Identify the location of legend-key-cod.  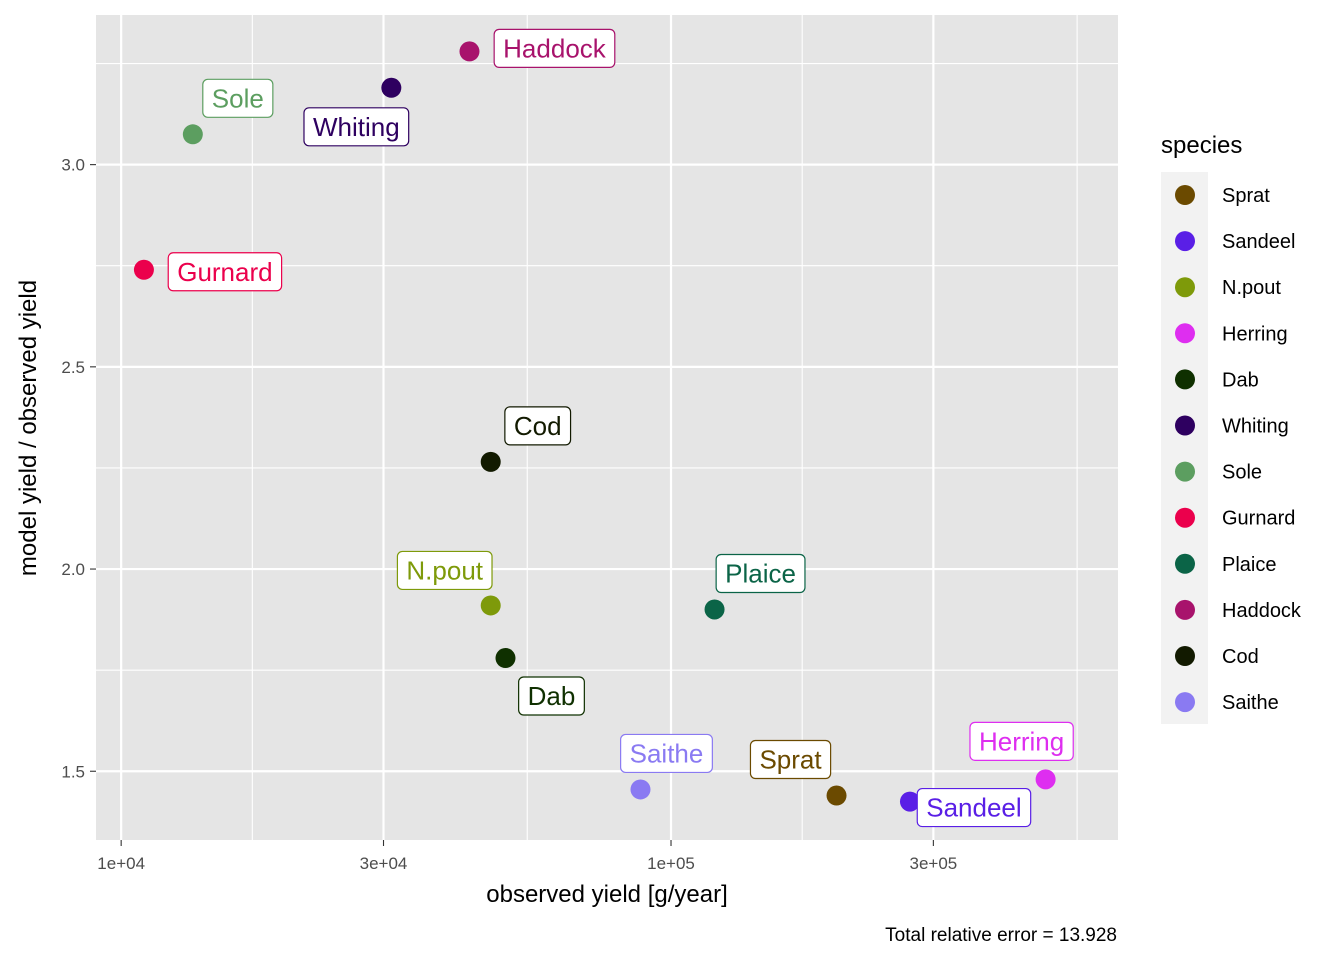
(1185, 656).